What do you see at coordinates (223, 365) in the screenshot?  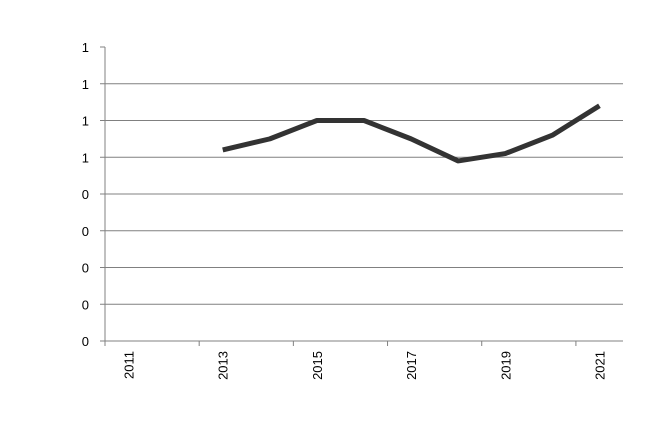 I see `x-tick-label: 2013` at bounding box center [223, 365].